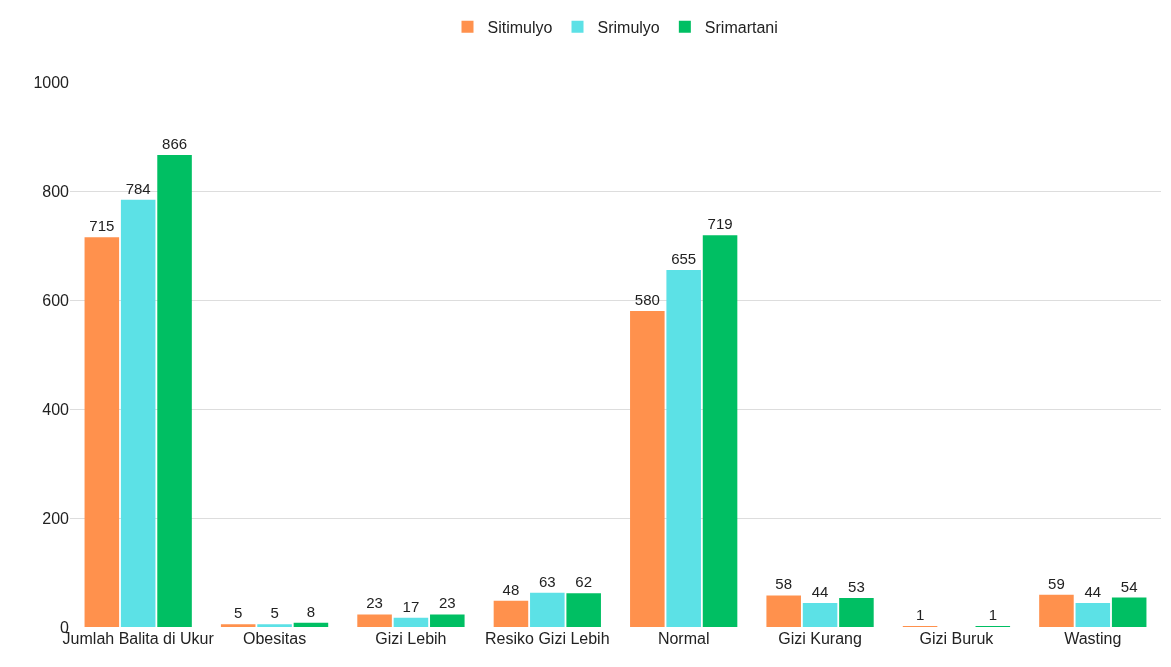 The width and height of the screenshot is (1171, 667). Describe the element at coordinates (1129, 586) in the screenshot. I see `data-label: 54` at that location.